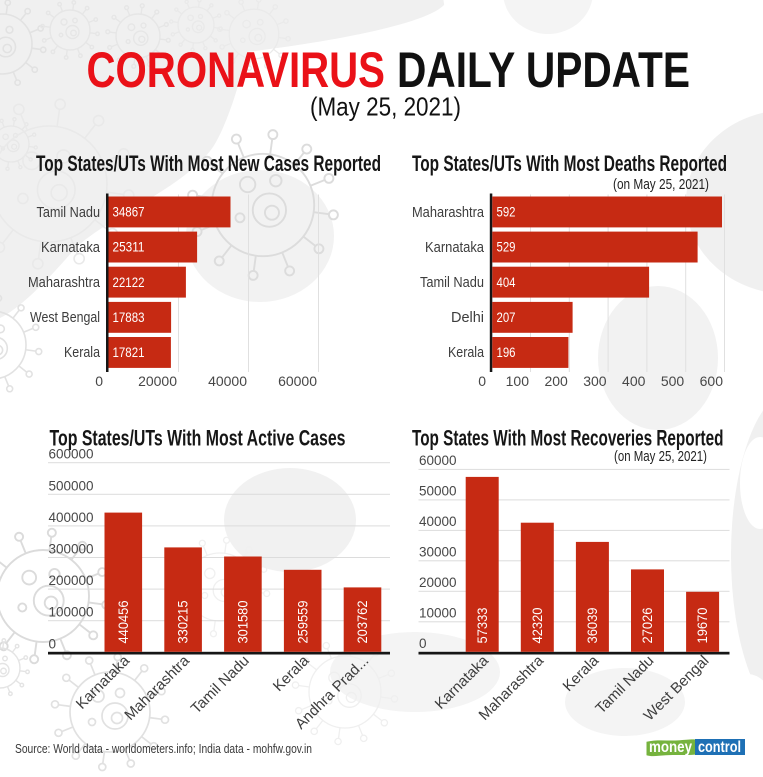  Describe the element at coordinates (71, 454) in the screenshot. I see `svg-text: 600000` at that location.